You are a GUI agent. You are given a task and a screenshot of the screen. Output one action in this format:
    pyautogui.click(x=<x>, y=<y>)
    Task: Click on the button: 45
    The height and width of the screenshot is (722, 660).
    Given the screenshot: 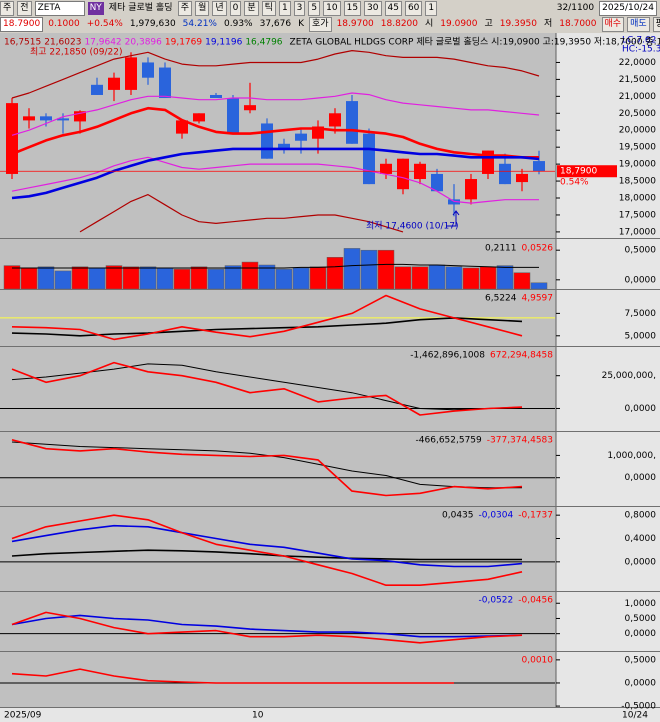 What is the action you would take?
    pyautogui.click(x=393, y=8)
    